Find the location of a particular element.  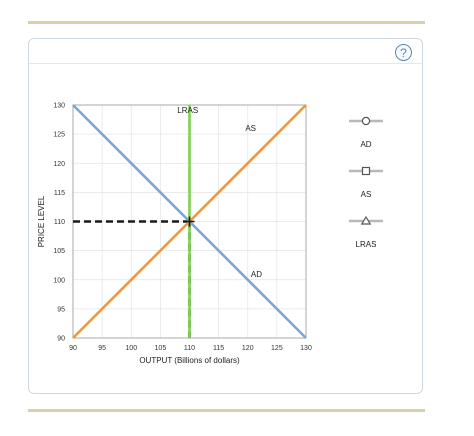

top-divider is located at coordinates (226, 22).